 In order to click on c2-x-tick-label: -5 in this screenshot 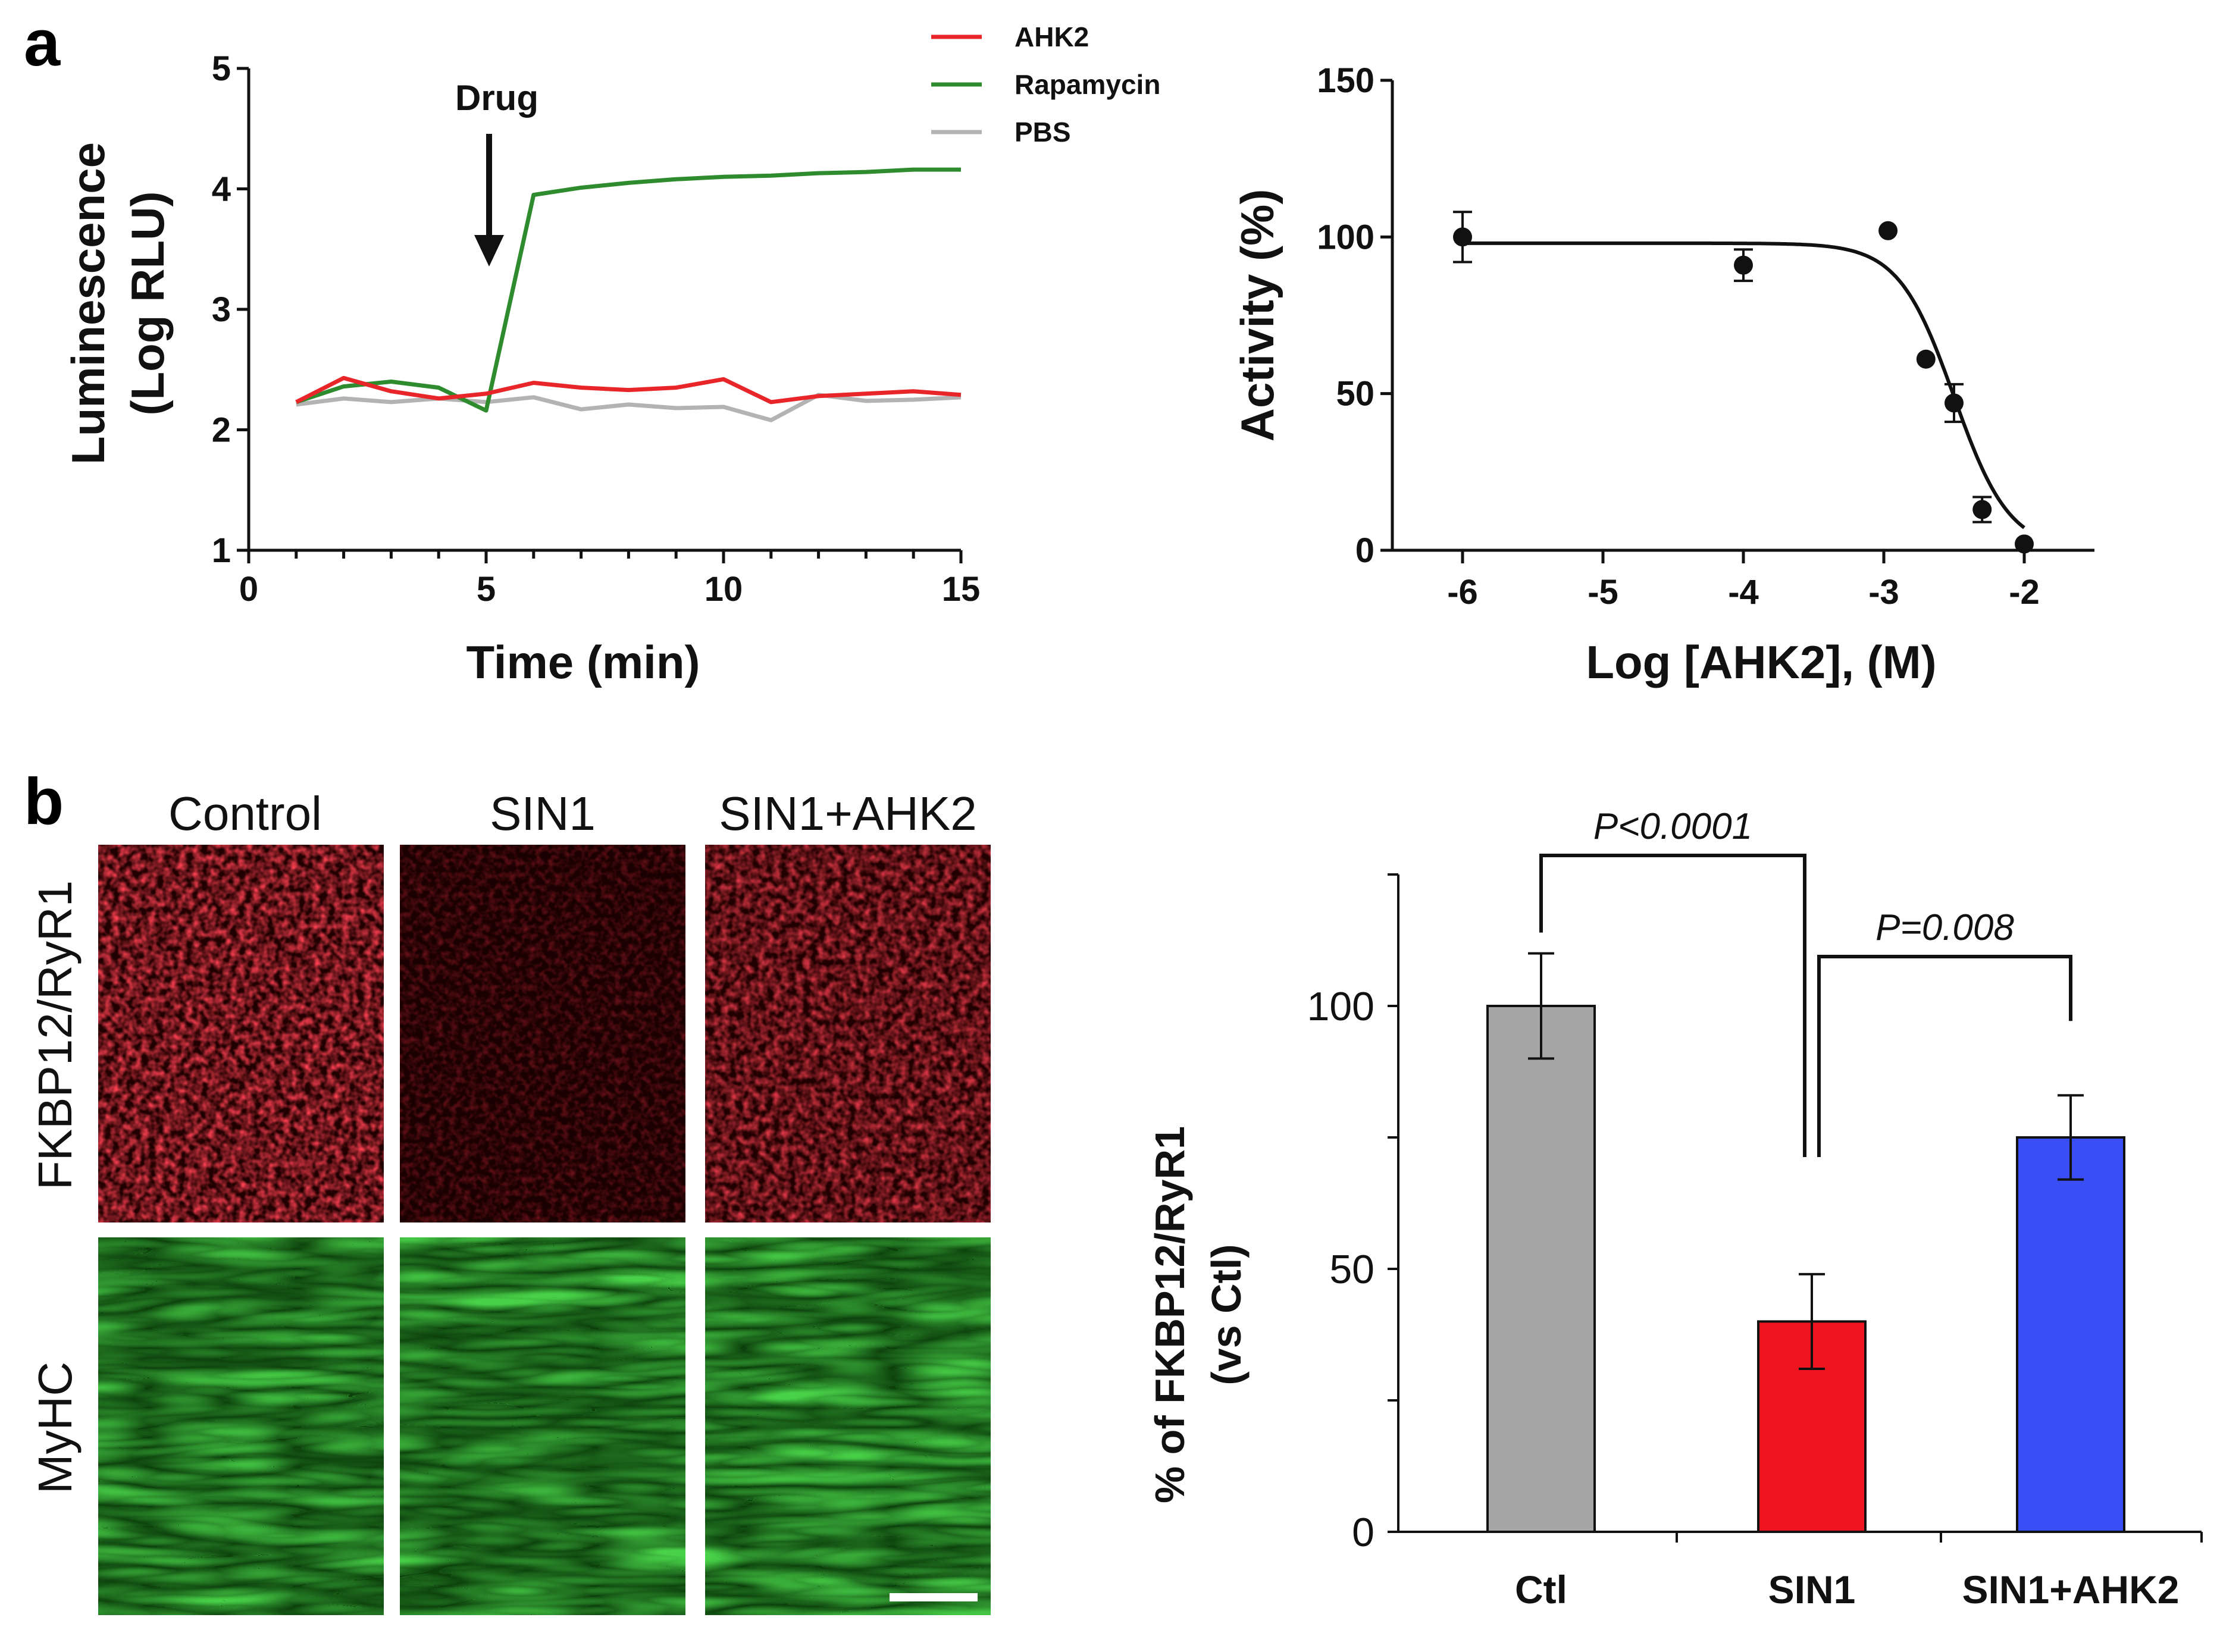, I will do `click(1603, 592)`.